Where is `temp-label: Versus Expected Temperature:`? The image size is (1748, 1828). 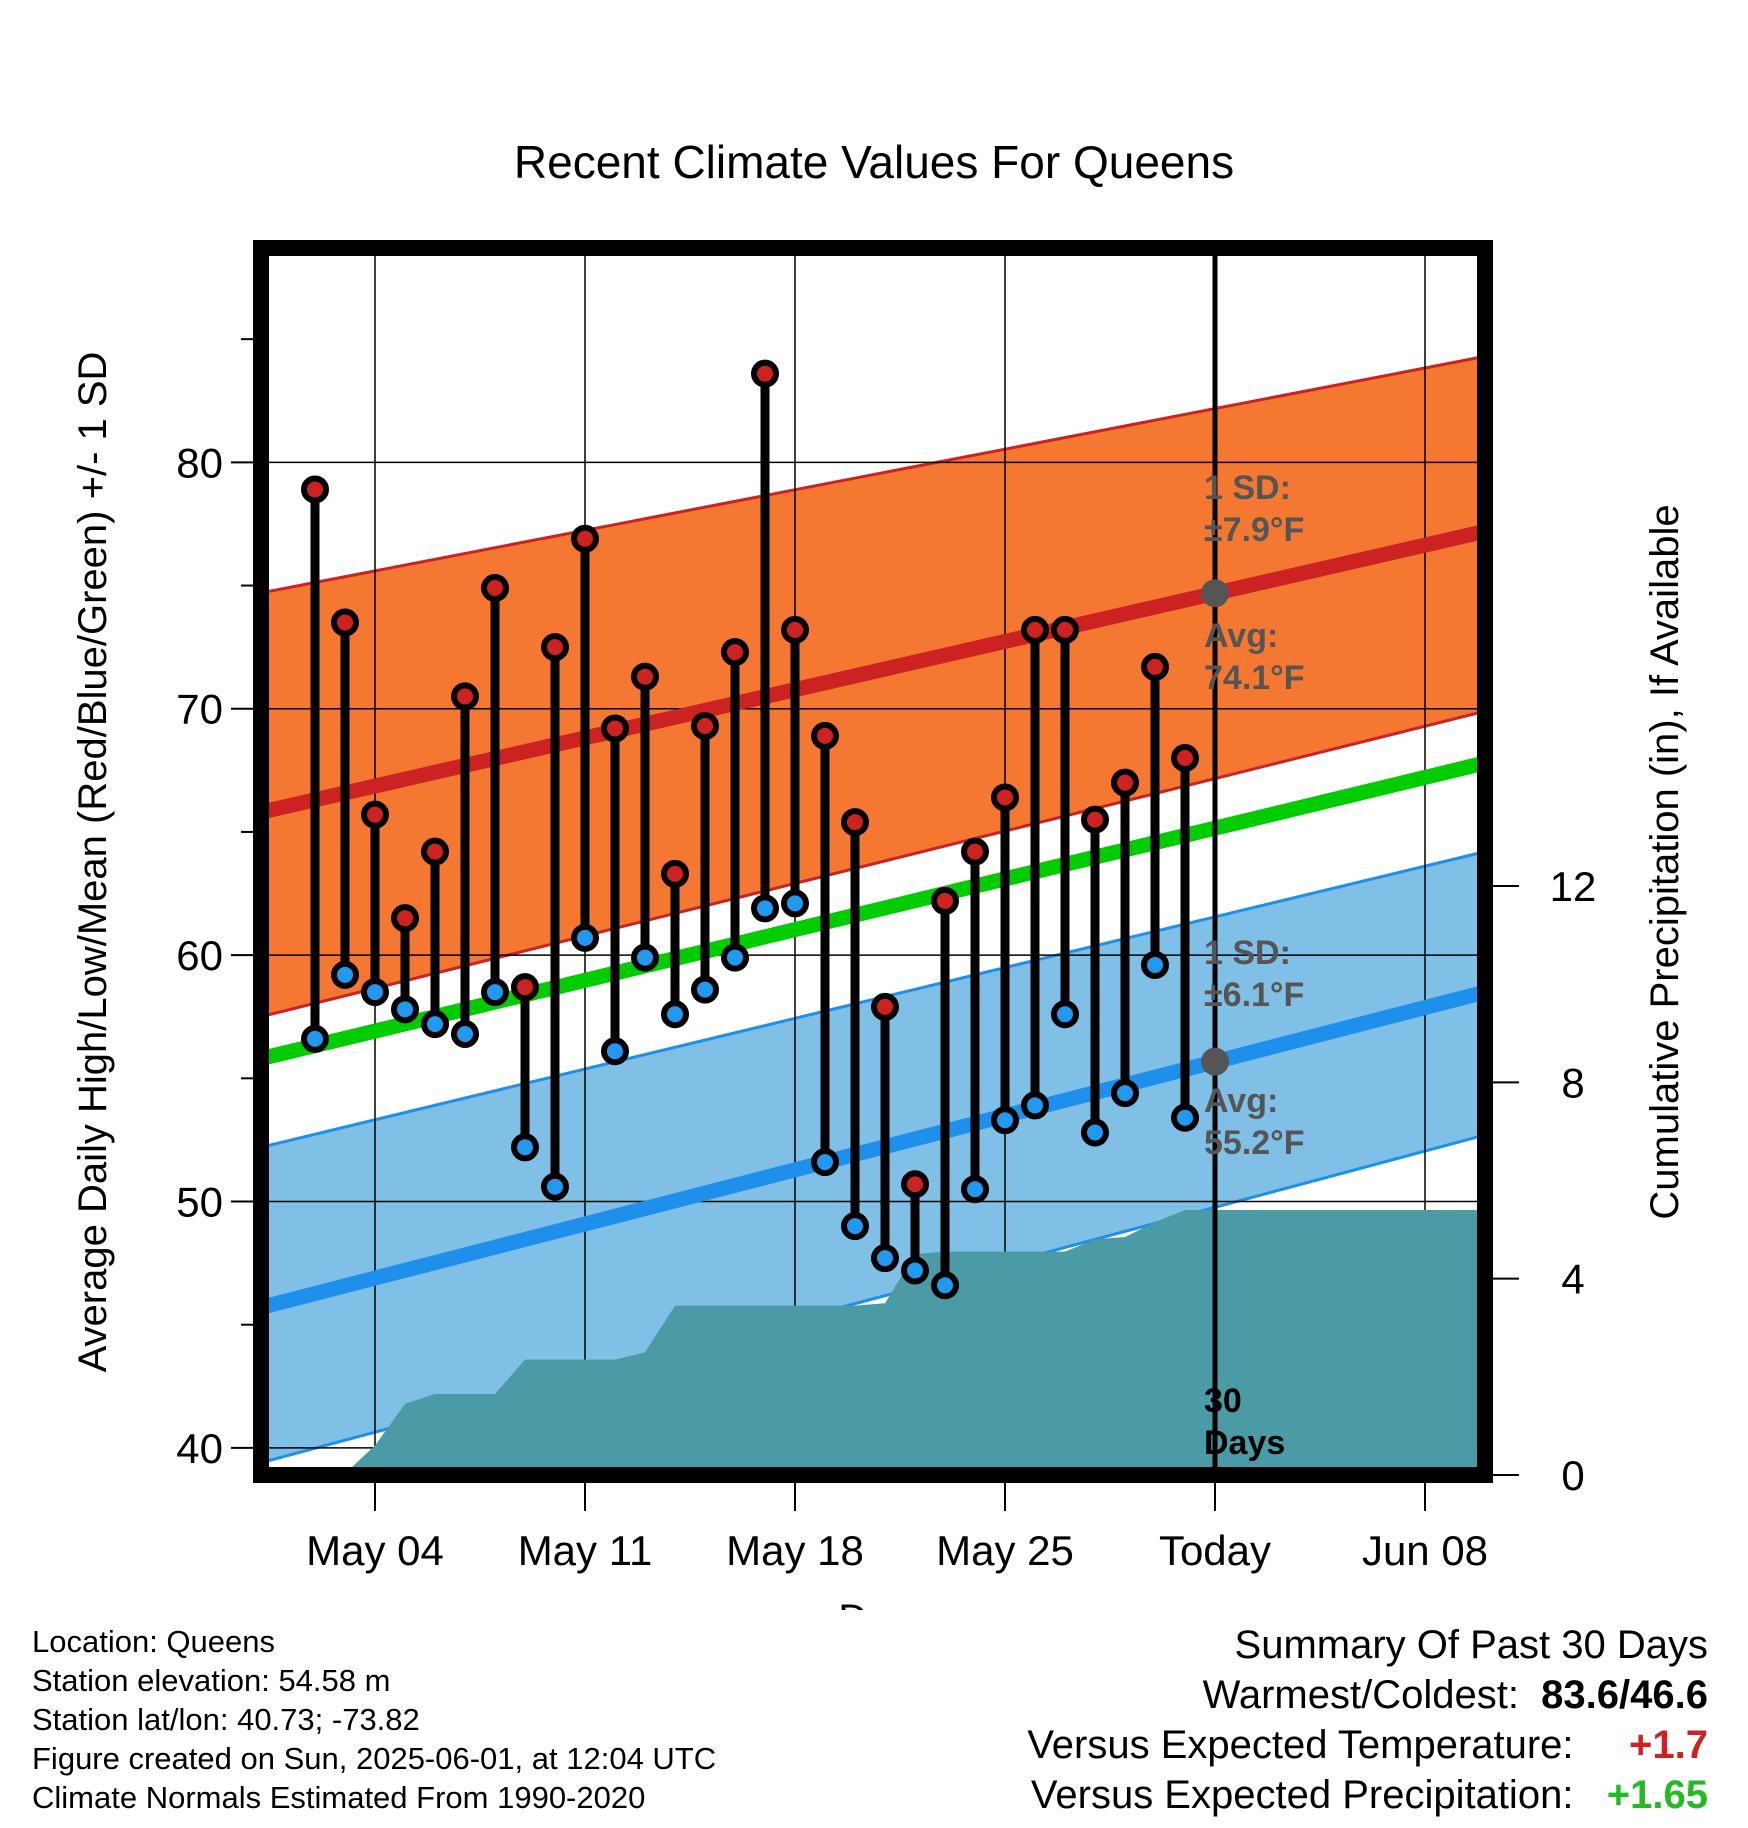
temp-label: Versus Expected Temperature: is located at coordinates (1300, 1745).